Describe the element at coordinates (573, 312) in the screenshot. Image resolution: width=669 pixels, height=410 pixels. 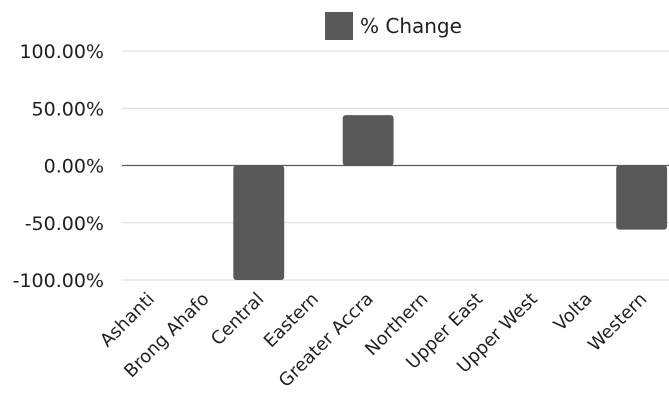
I see `x-tick-label: Volta` at that location.